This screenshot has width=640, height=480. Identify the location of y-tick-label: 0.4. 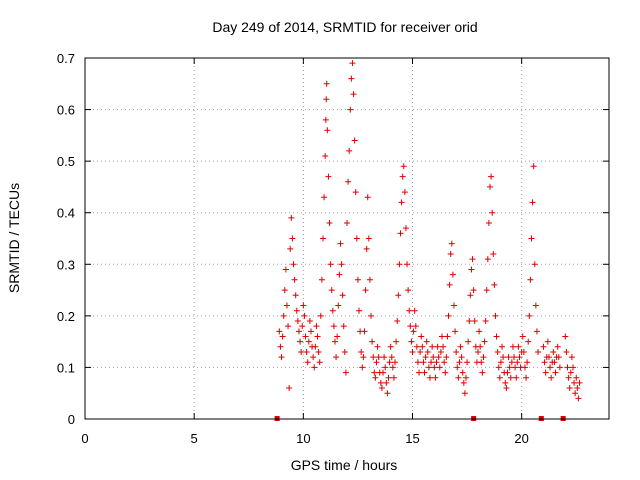
(66, 213).